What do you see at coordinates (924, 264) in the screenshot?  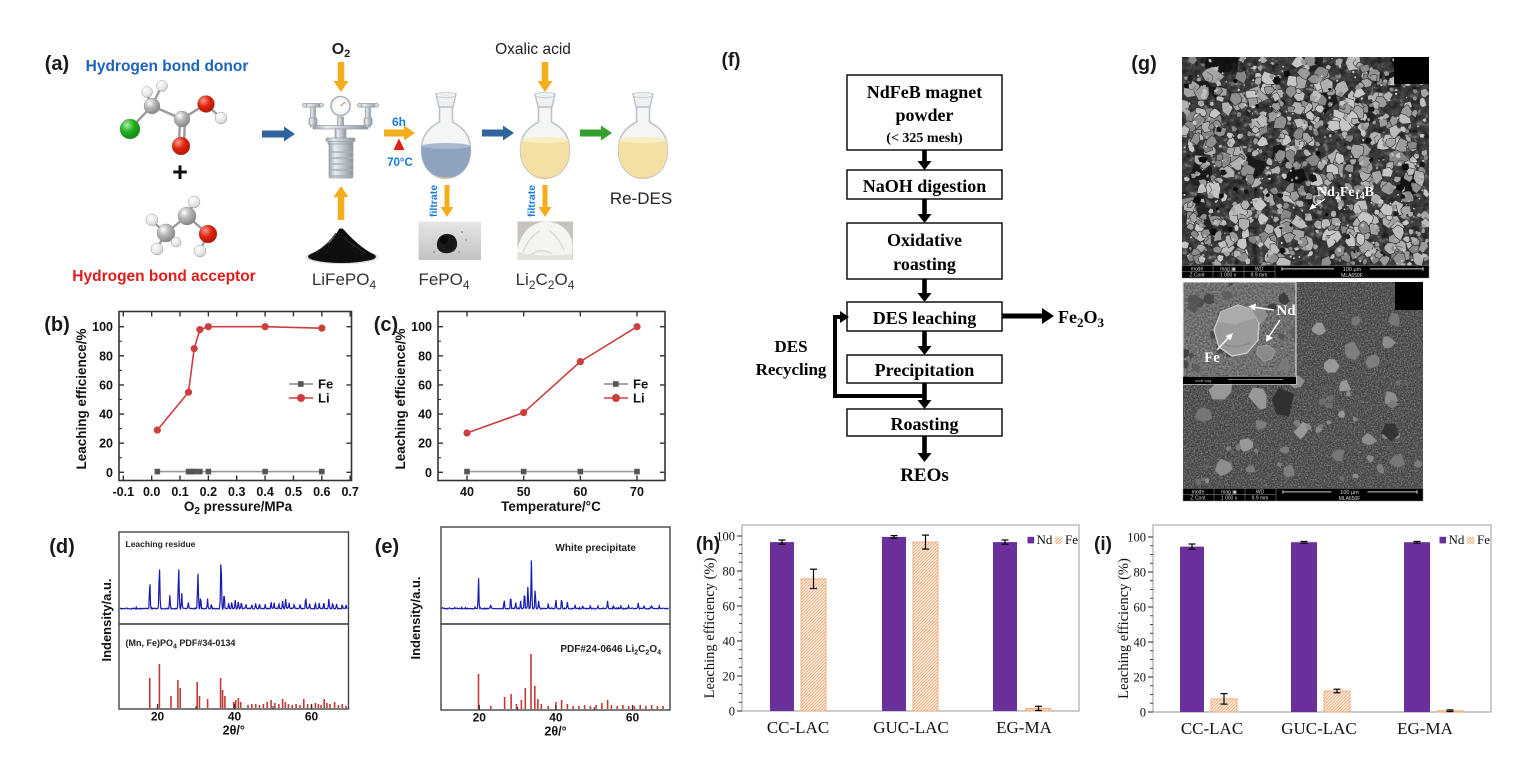 I see `svg-text: roasting` at bounding box center [924, 264].